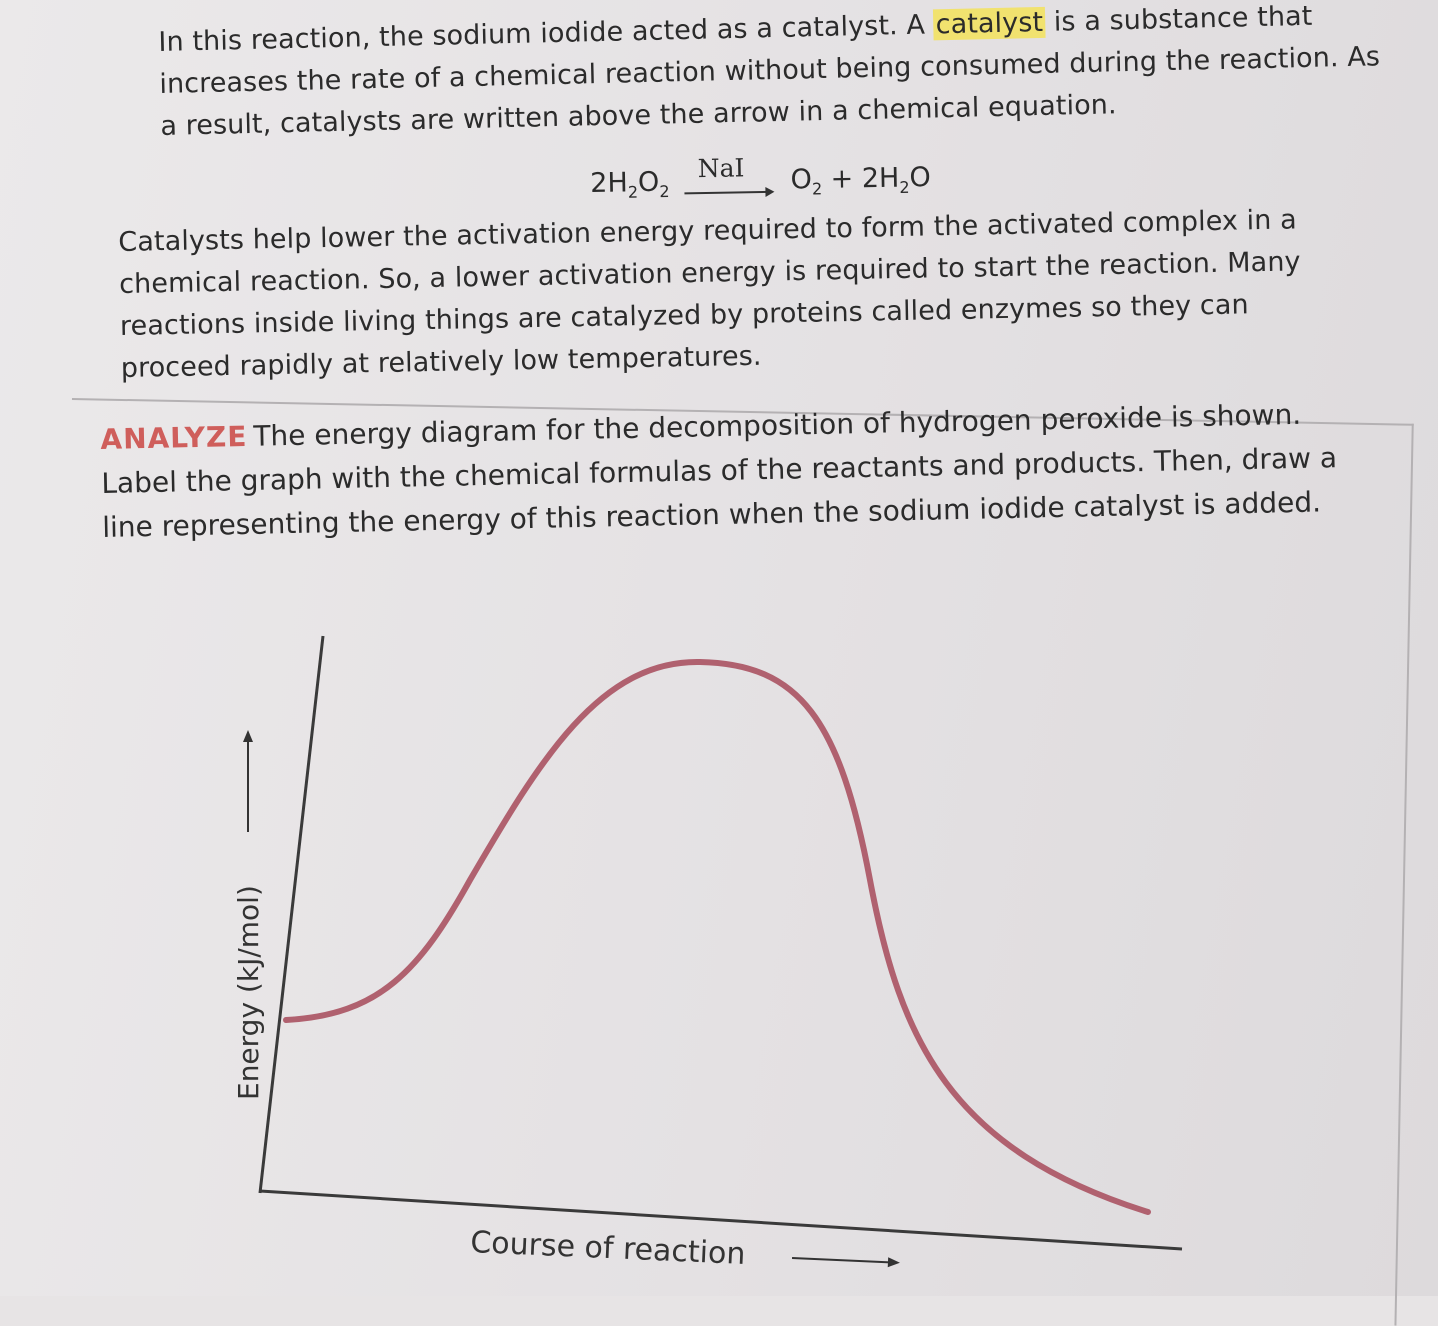 This screenshot has height=1326, width=1438. What do you see at coordinates (248, 736) in the screenshot?
I see `y-axis-arrow-icon` at bounding box center [248, 736].